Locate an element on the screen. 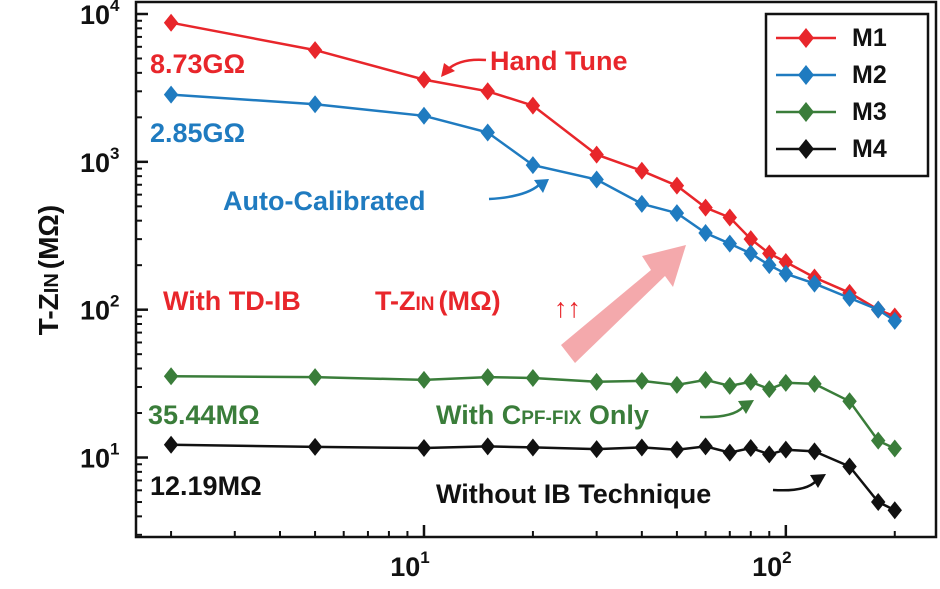  annotation-m4-start: 12.19MΩ is located at coordinates (206, 486).